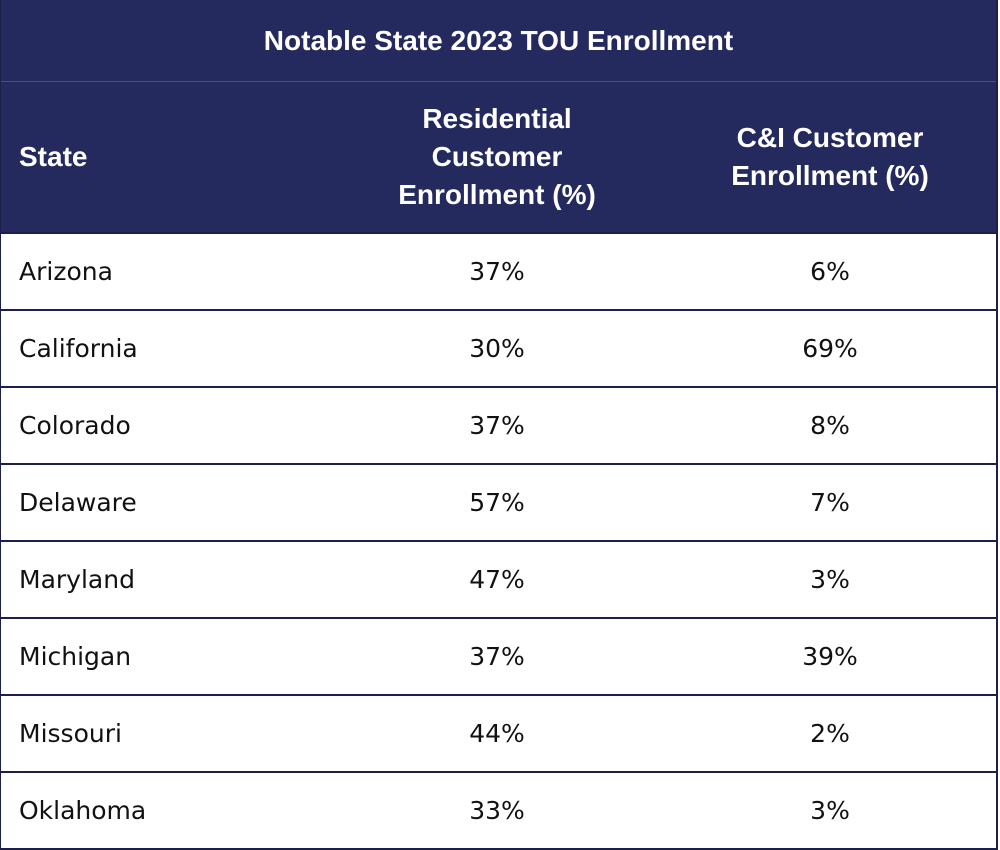  What do you see at coordinates (830, 157) in the screenshot?
I see `col-header-ci: C&I Customer Enrollment (%)` at bounding box center [830, 157].